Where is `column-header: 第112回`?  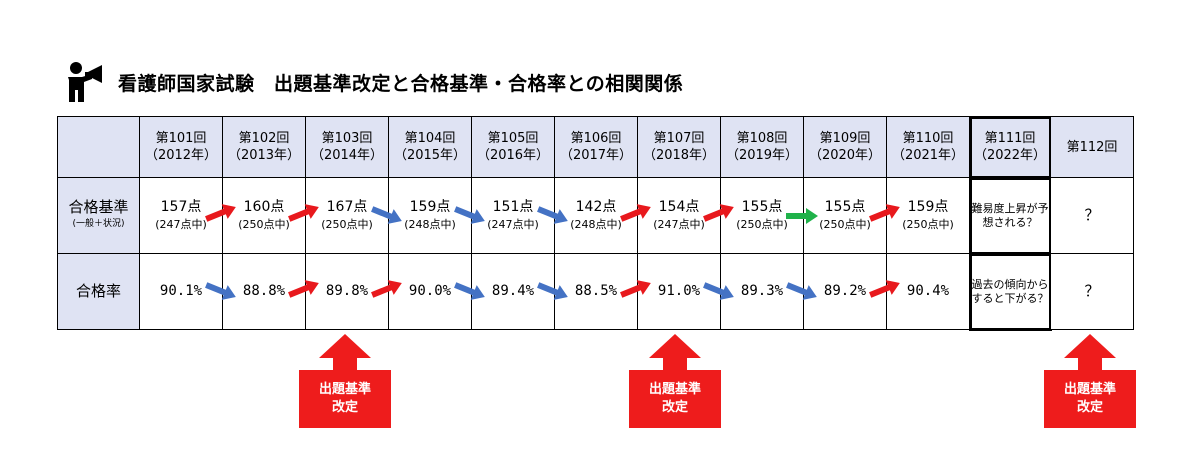
column-header: 第112回 is located at coordinates (1092, 147).